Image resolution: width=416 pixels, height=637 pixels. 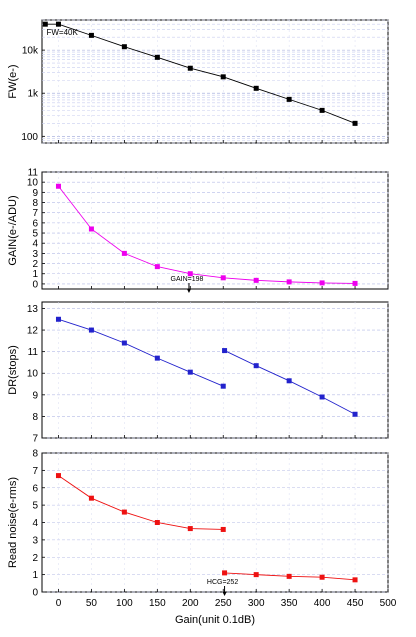 I want to click on x-tick-label: 50, so click(x=92, y=603).